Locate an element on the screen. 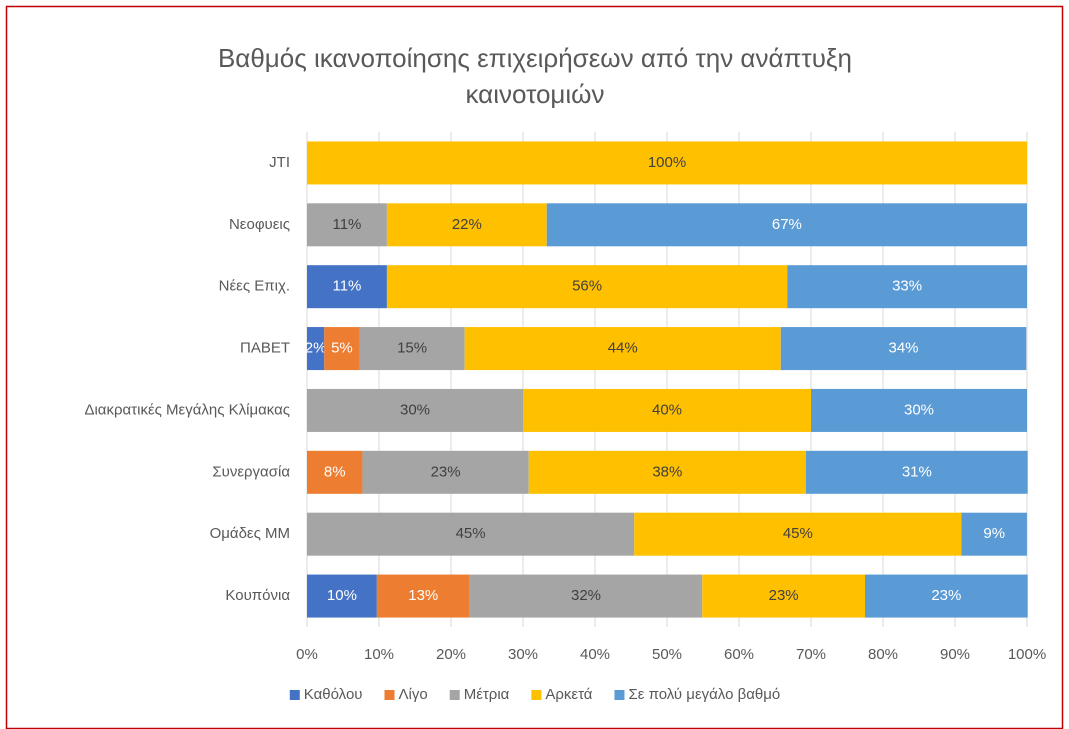  y-tick-label: Διακρατικές Μεγάλης Κλίμακας is located at coordinates (187, 409).